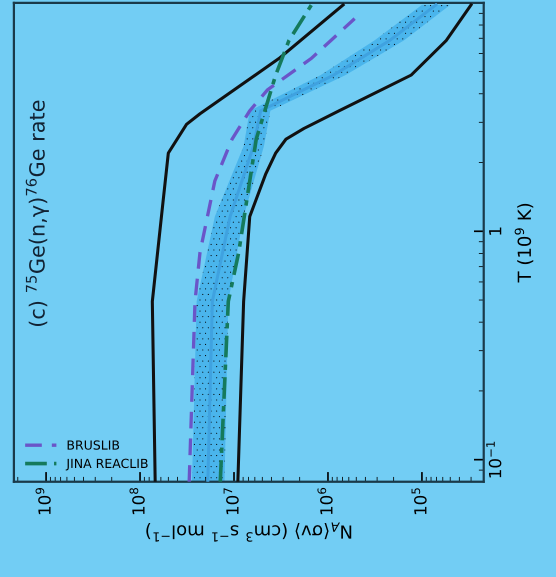 The height and width of the screenshot is (577, 556). Describe the element at coordinates (43, 501) in the screenshot. I see `x-tick-label: 10$^{9}$` at that location.